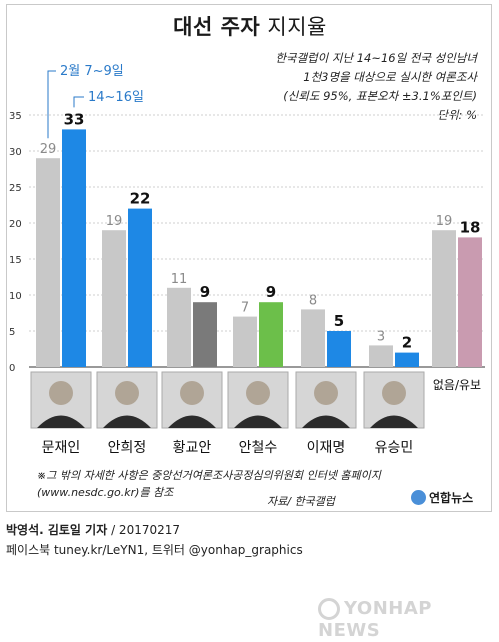 Image resolution: width=499 pixels, height=642 pixels. Describe the element at coordinates (394, 448) in the screenshot. I see `x-tick-label: 유승민` at that location.